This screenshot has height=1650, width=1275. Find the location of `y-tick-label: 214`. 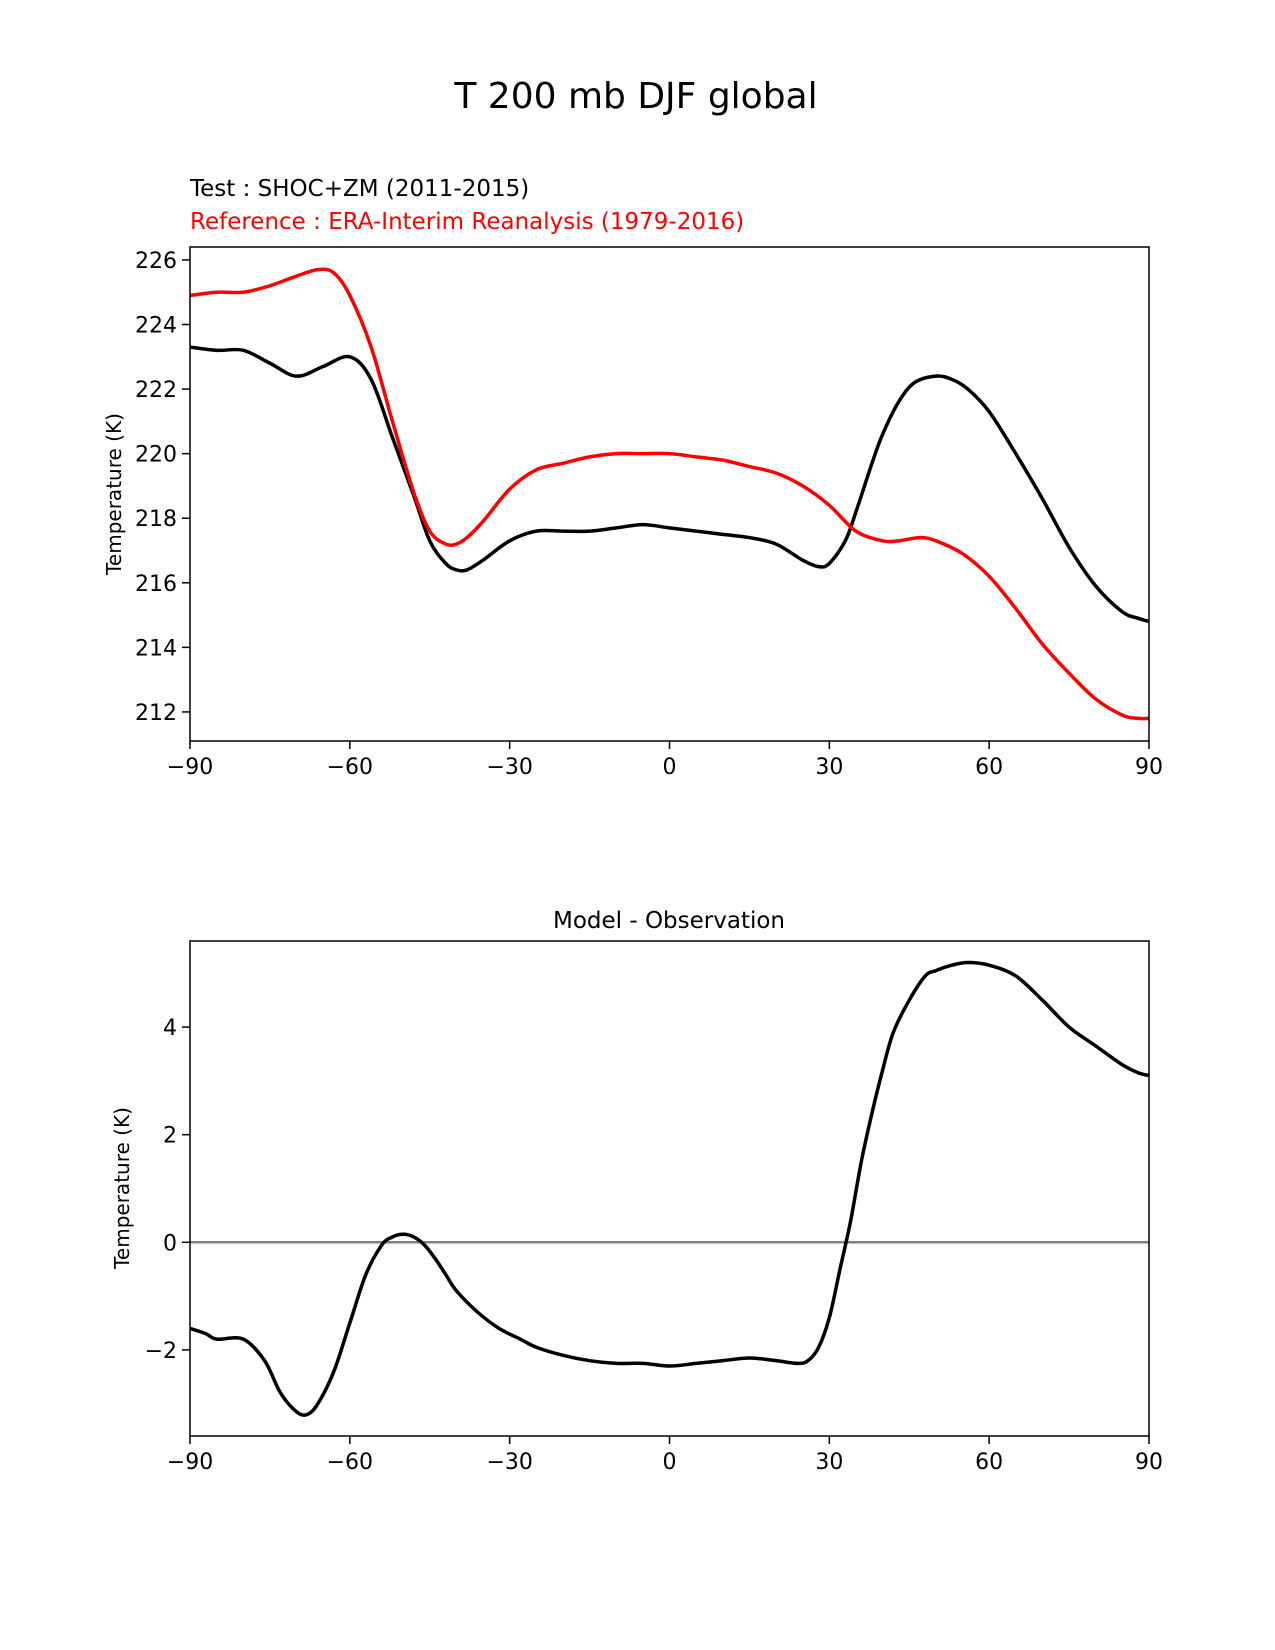

y-tick-label: 214 is located at coordinates (156, 648).